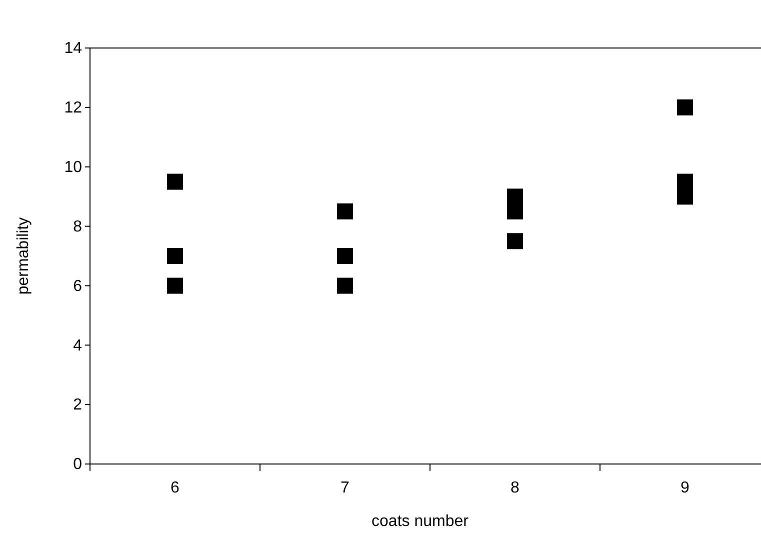 The width and height of the screenshot is (761, 542). What do you see at coordinates (515, 488) in the screenshot?
I see `x-tick-label: 8` at bounding box center [515, 488].